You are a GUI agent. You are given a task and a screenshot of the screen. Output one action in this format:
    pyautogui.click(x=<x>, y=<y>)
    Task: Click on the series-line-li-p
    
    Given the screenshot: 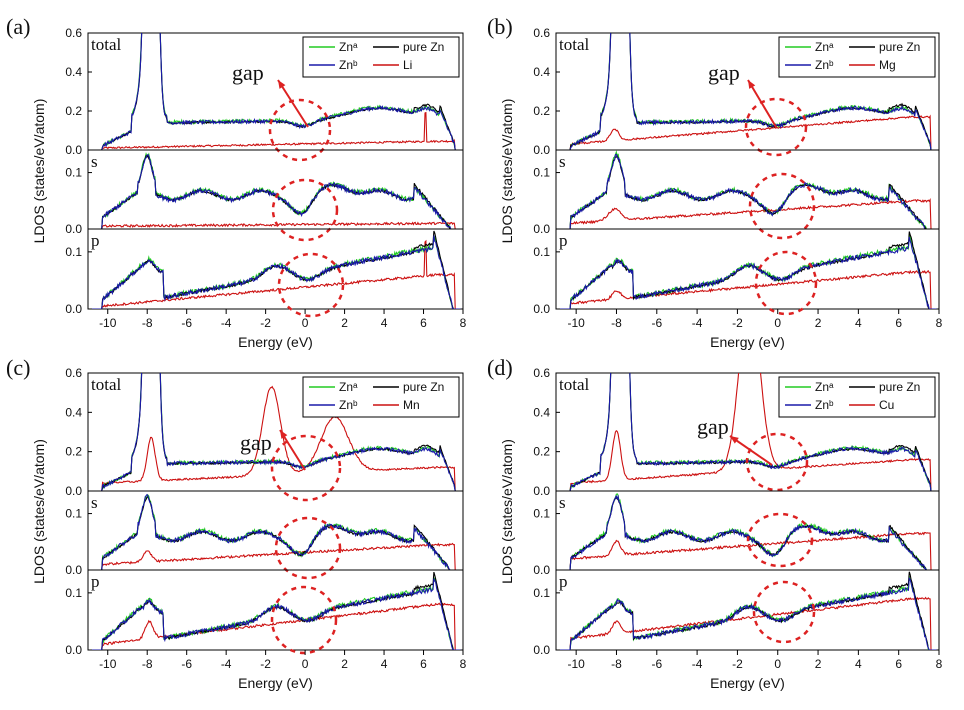 What is the action you would take?
    pyautogui.click(x=276, y=274)
    